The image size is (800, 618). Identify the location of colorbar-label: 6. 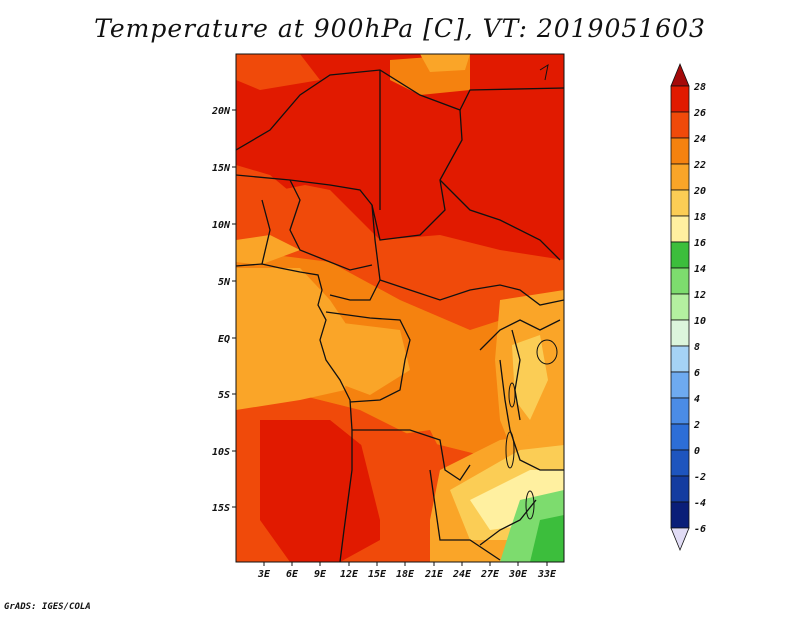
(697, 373).